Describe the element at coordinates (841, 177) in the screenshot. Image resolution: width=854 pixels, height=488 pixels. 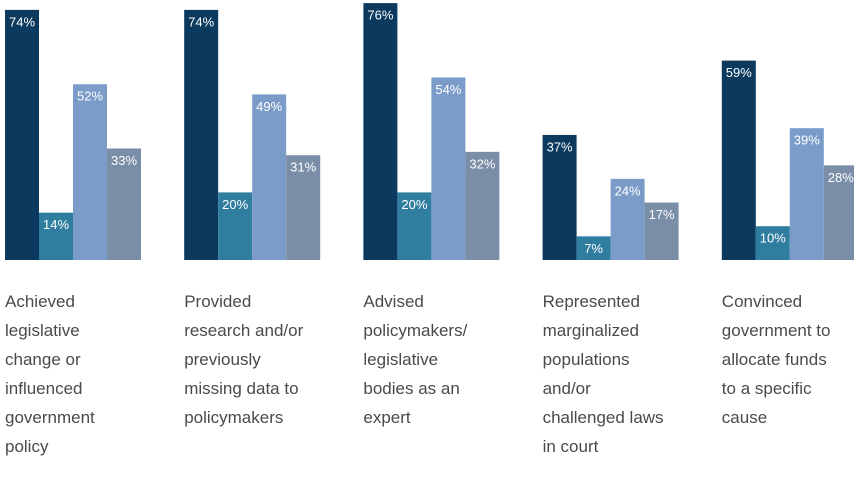
I see `value-label: 28%` at that location.